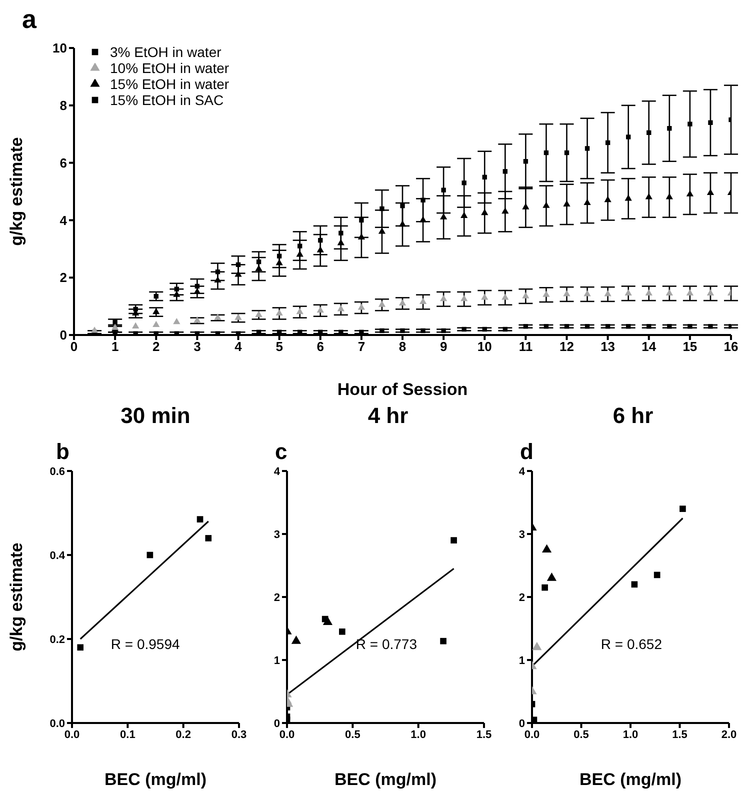  I want to click on x-tick-label: 0.2, so click(183, 734).